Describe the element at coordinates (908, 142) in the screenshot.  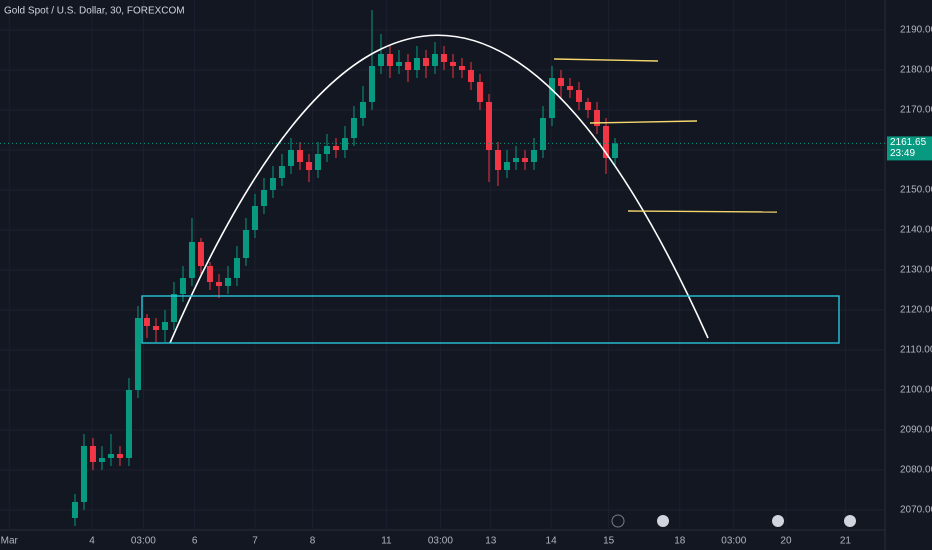
I see `last-price-label: 2161.65` at that location.